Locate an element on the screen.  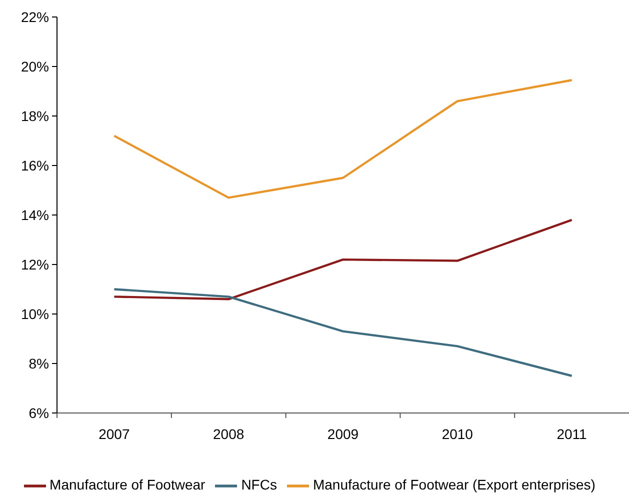
legend-label: Manufacture of Footwear (Export enterprises) is located at coordinates (454, 484).